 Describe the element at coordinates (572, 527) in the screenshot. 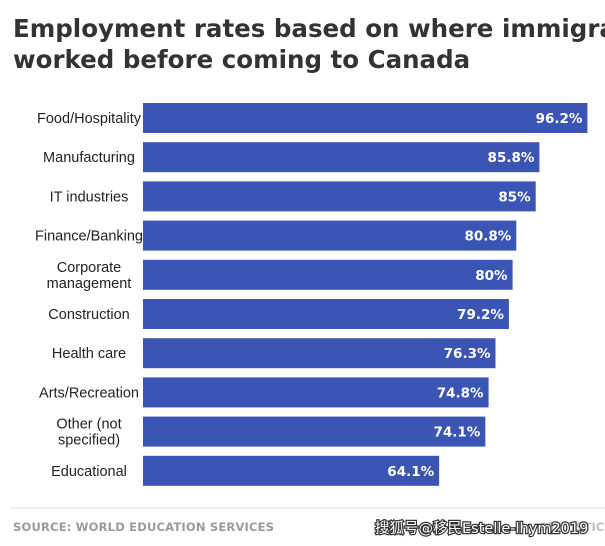

I see `brand-logo-text: STATISTIC` at that location.